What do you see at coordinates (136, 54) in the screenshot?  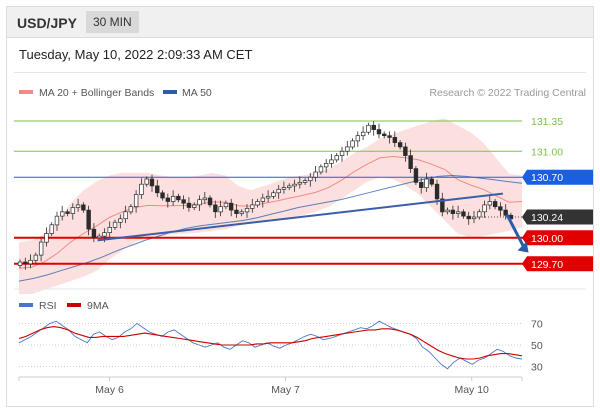 I see `timestamp: Tuesday, May 10, 2022 2:09:33 AM CET` at bounding box center [136, 54].